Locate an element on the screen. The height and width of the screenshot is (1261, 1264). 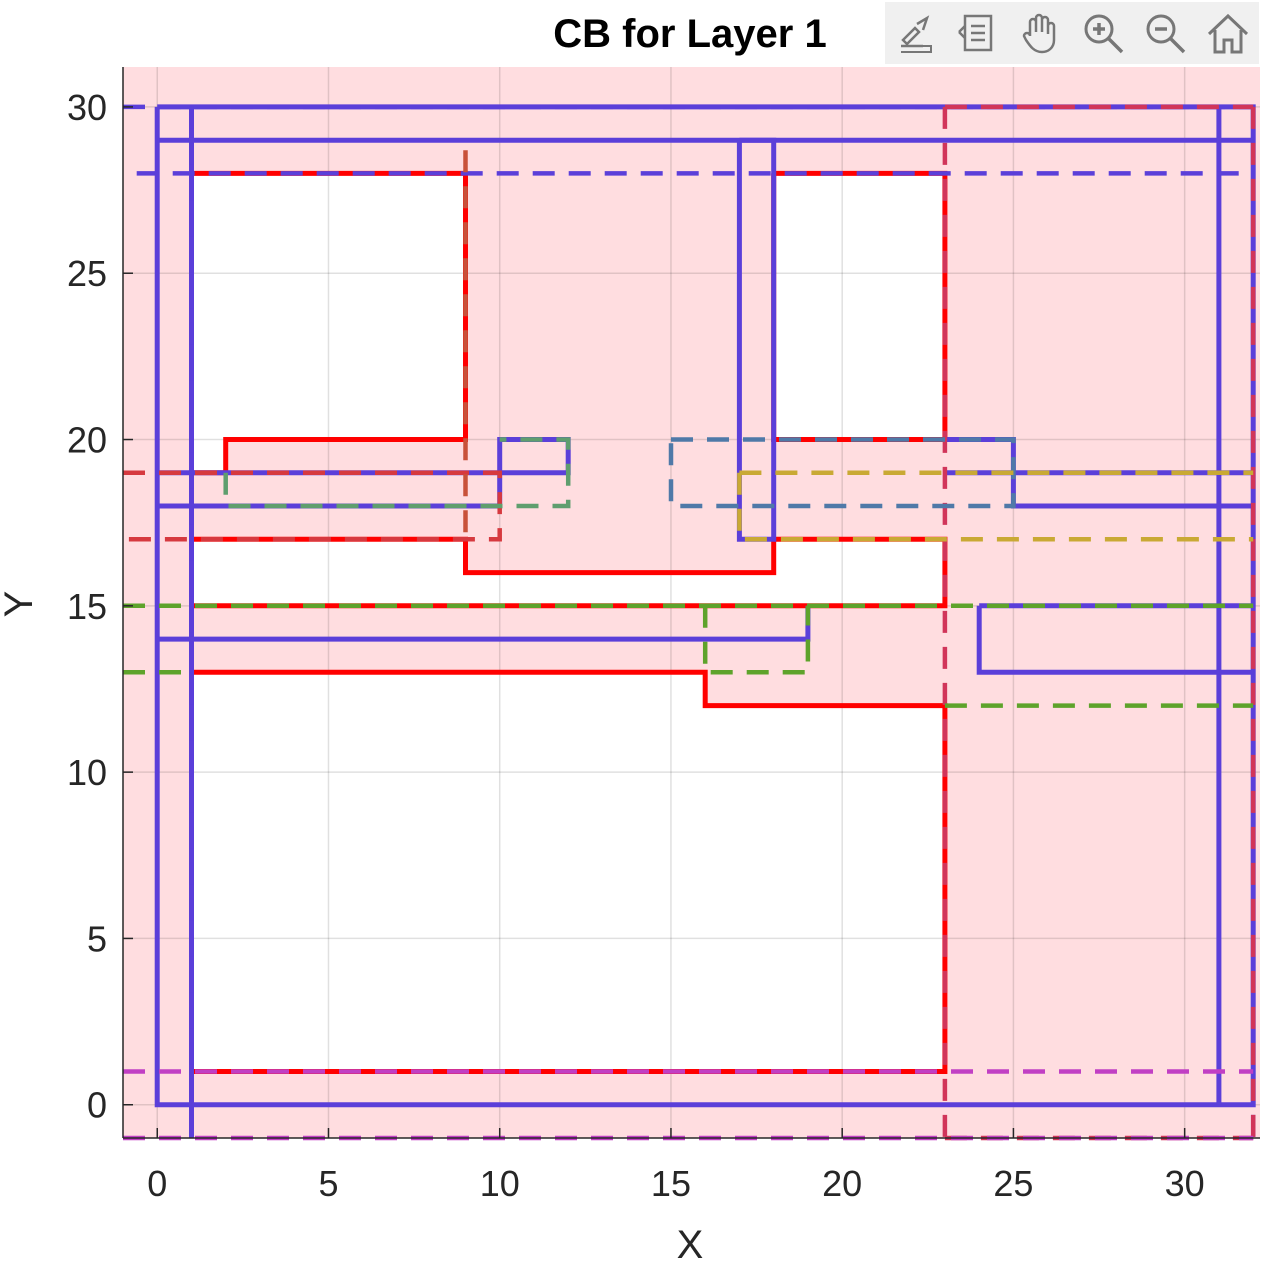
export-icon is located at coordinates (917, 34).